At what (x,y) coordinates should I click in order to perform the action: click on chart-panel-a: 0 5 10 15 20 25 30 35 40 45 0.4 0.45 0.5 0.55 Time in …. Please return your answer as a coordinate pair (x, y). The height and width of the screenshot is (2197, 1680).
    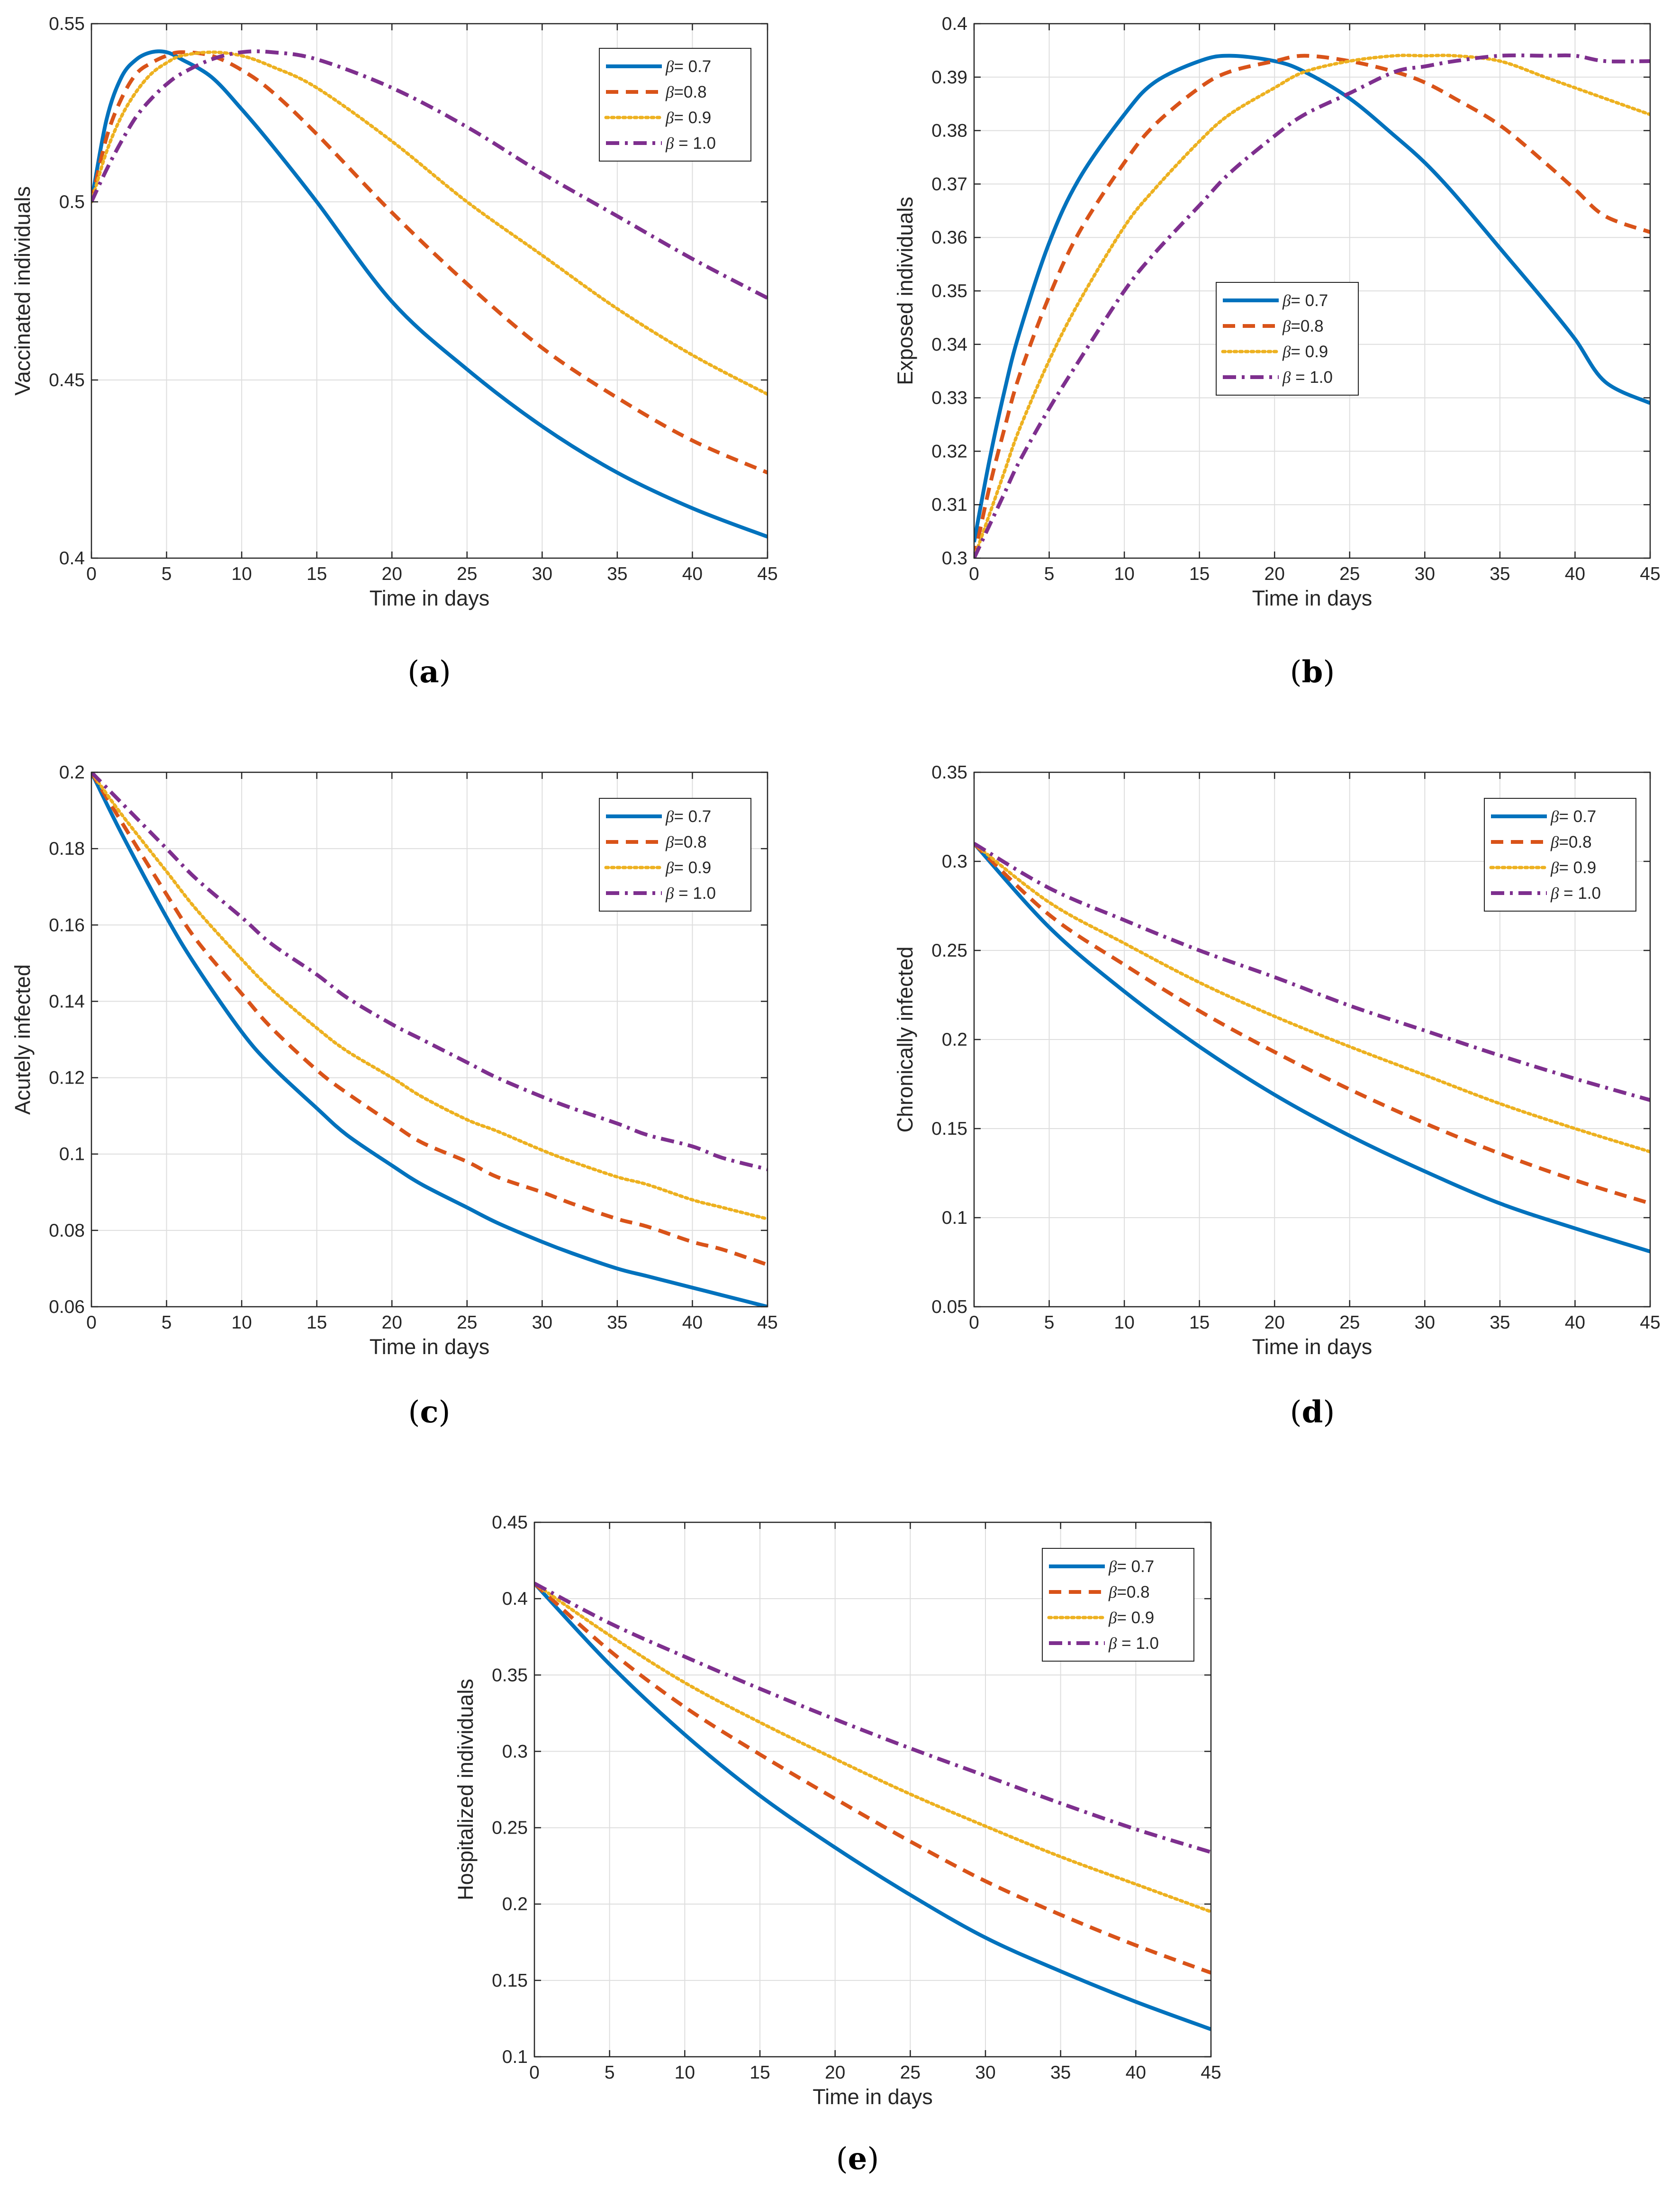
    Looking at the image, I should click on (394, 352).